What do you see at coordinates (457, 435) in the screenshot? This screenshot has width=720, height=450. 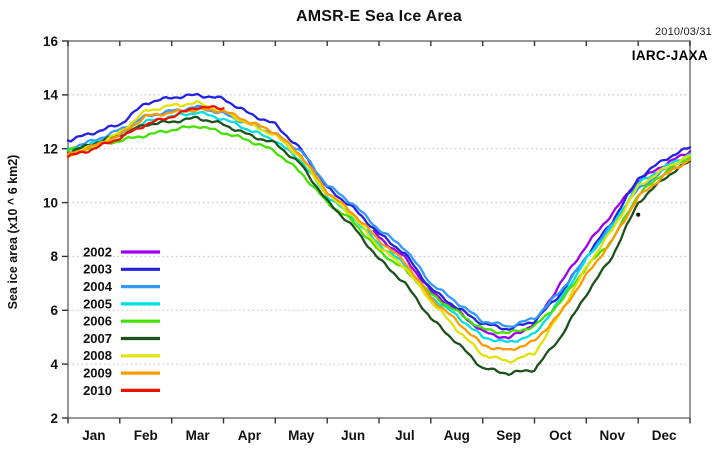 I see `month-label-aug: Aug` at bounding box center [457, 435].